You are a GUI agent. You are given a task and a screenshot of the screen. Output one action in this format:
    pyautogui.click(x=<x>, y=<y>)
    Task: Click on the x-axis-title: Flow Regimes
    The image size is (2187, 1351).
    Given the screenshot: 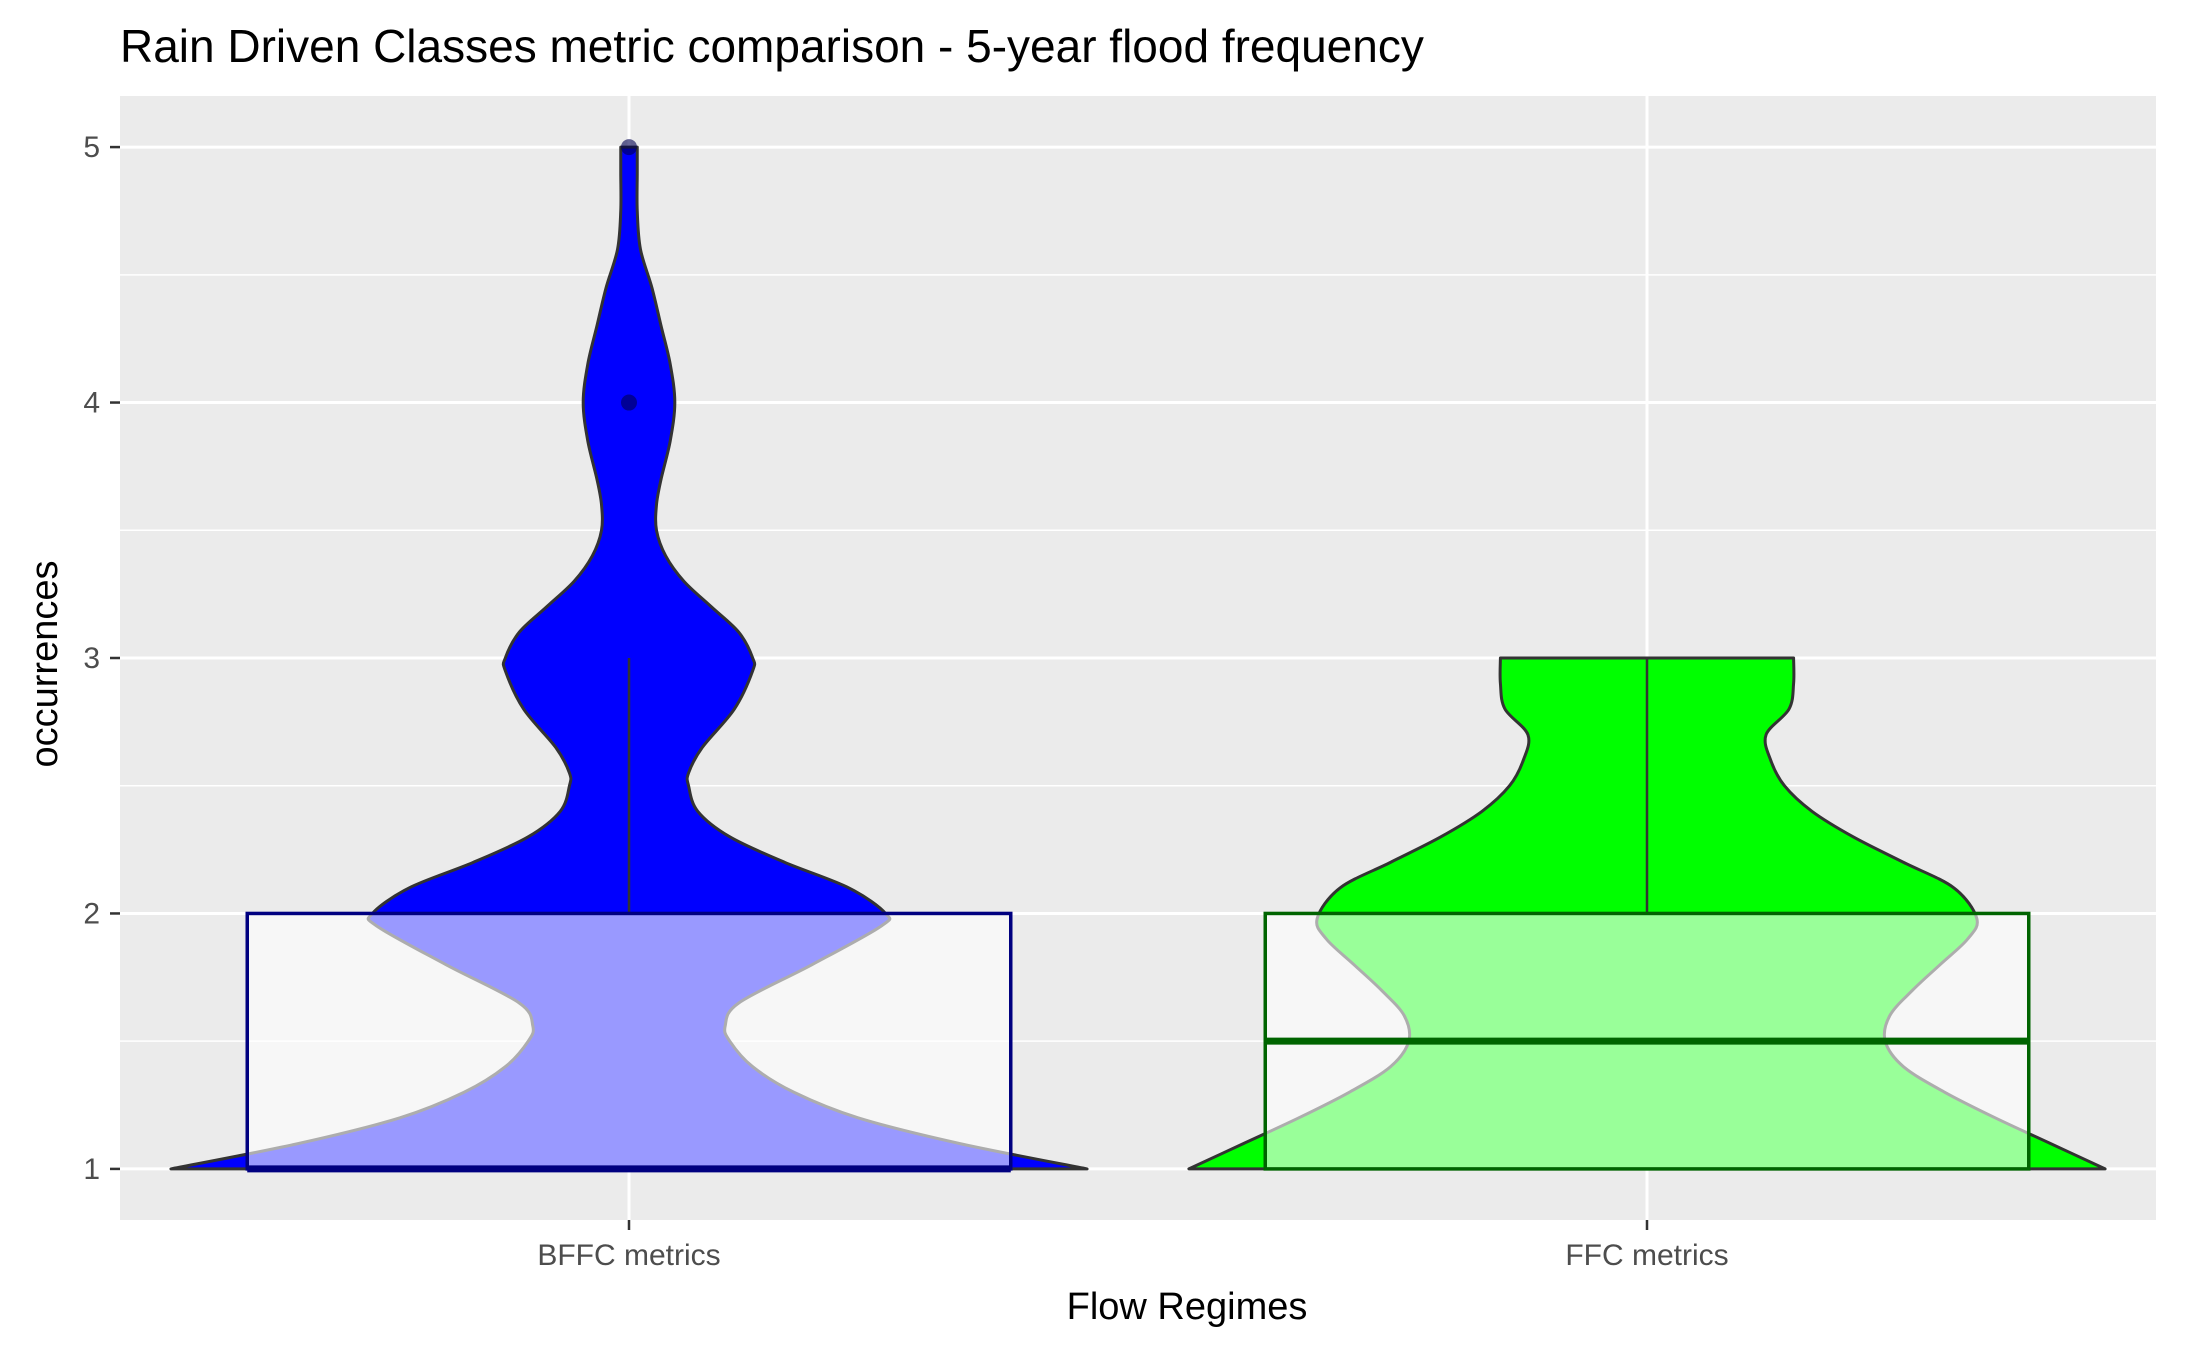 What is the action you would take?
    pyautogui.click(x=1187, y=1307)
    